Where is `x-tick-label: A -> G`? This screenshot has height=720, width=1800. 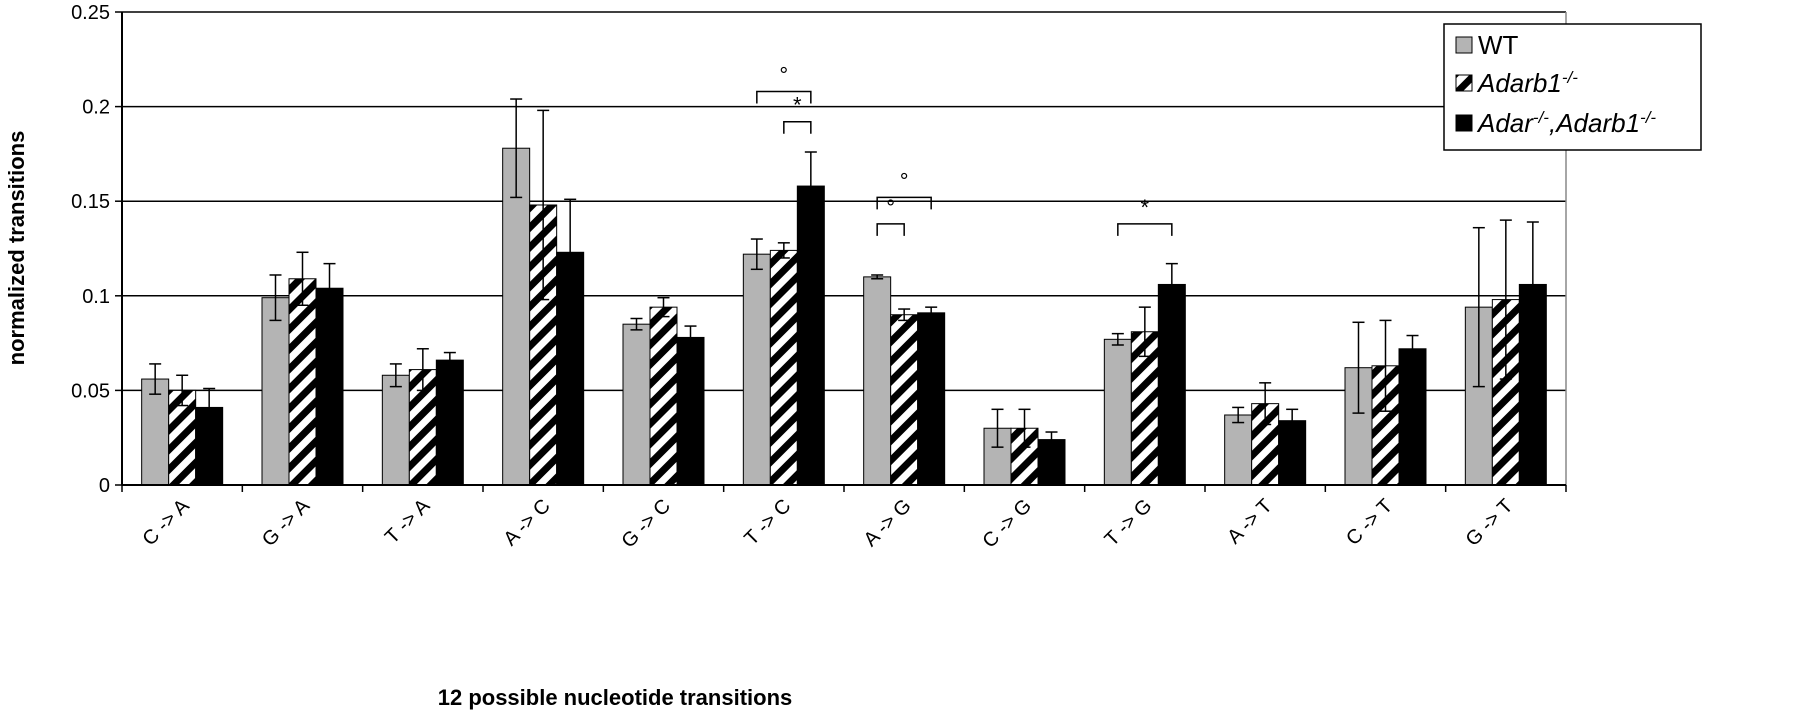
x-tick-label: A -> G is located at coordinates (888, 523).